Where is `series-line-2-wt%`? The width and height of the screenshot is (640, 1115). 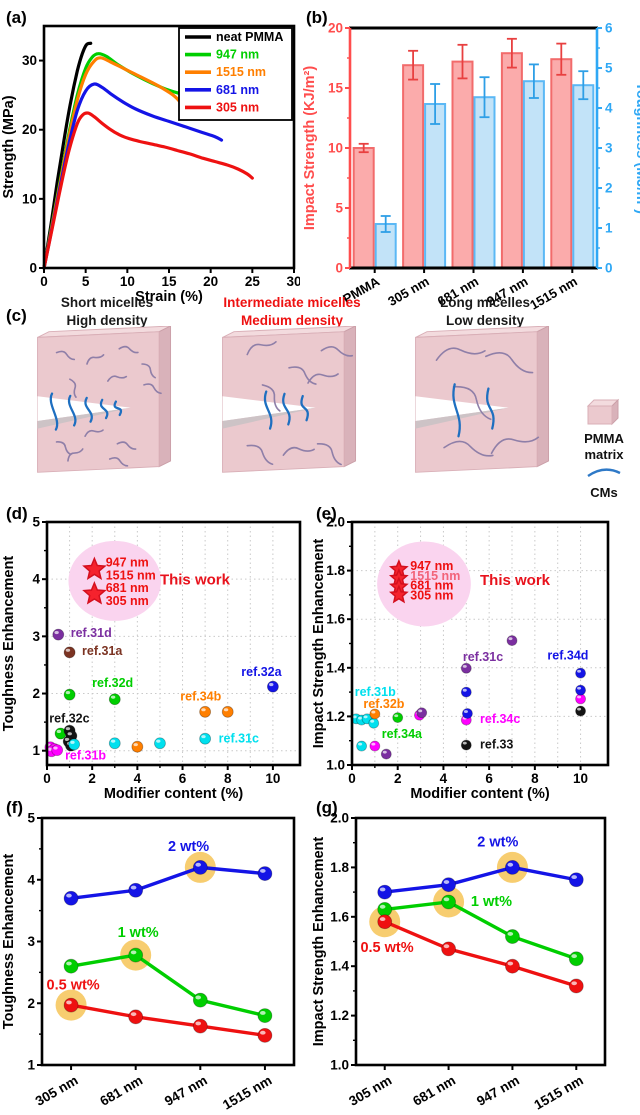
series-line-2-wt% is located at coordinates (480, 879).